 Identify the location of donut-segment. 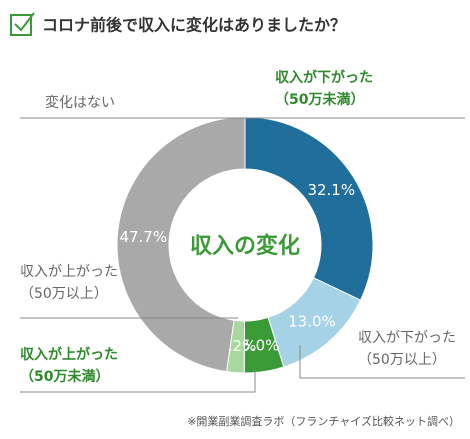
(309, 208).